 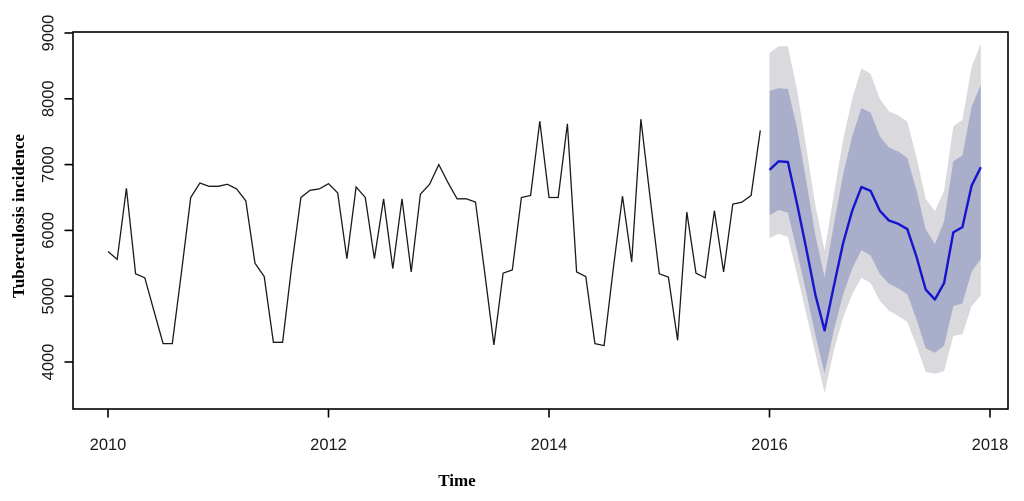 I want to click on x-tick-label: 2010, so click(x=108, y=445).